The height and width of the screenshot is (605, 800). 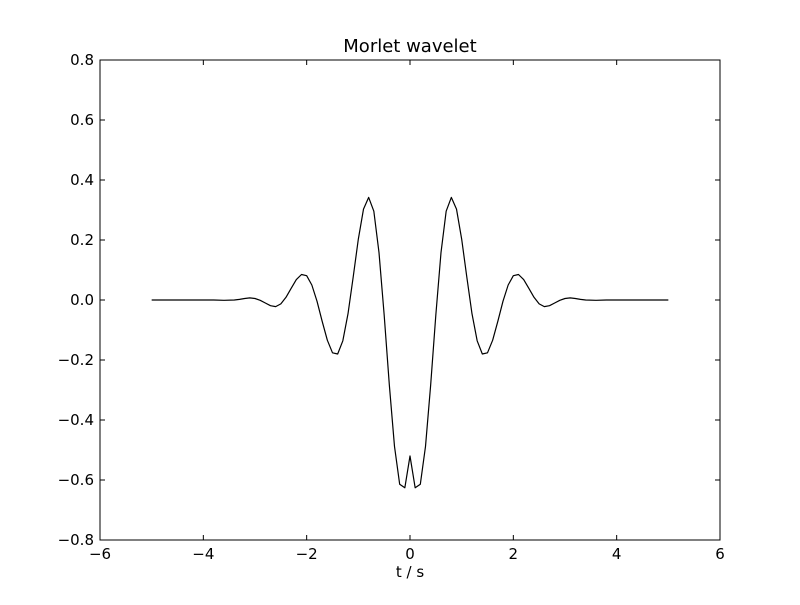 I want to click on y-tick-label: 0.2, so click(x=82, y=240).